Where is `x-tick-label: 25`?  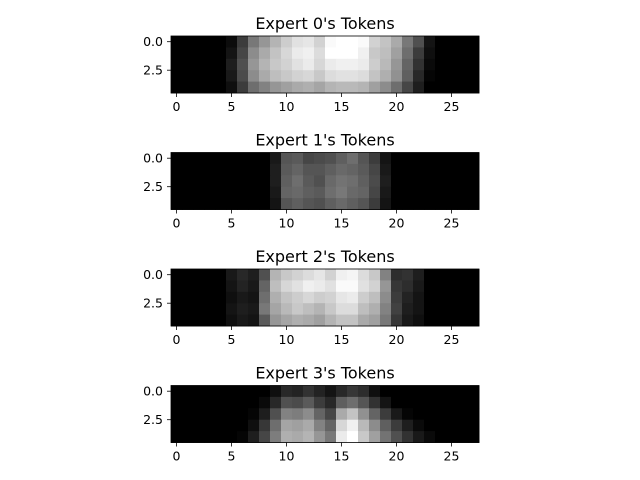
x-tick-label: 25 is located at coordinates (452, 456).